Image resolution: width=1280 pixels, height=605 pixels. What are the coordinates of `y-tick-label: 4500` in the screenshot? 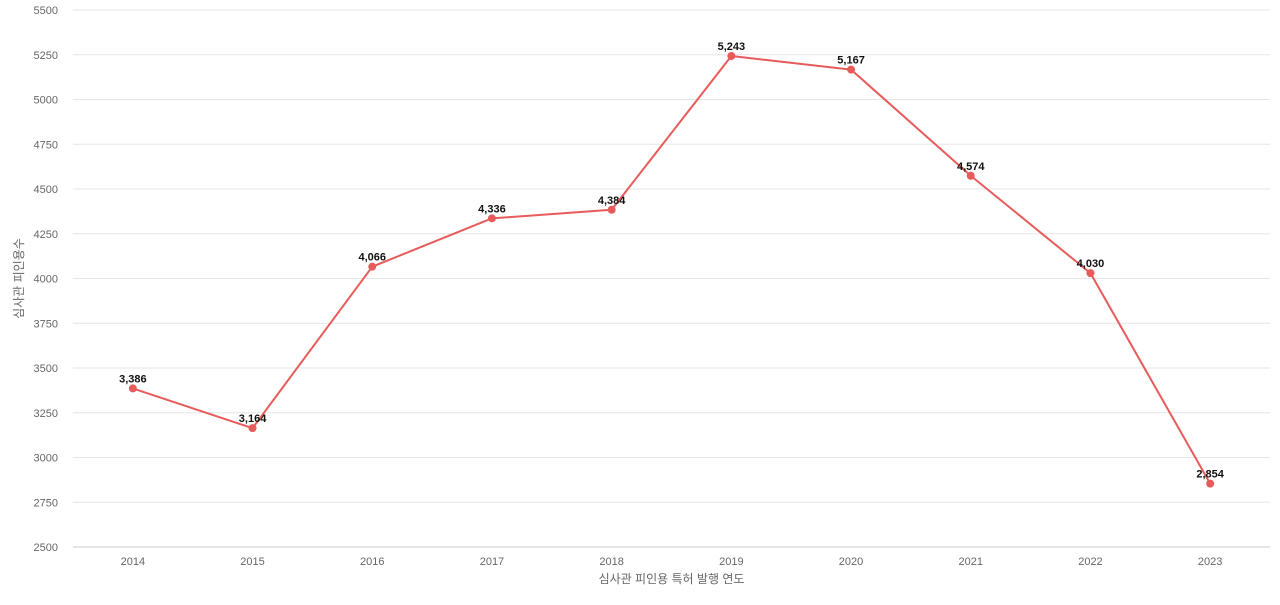 It's located at (46, 190).